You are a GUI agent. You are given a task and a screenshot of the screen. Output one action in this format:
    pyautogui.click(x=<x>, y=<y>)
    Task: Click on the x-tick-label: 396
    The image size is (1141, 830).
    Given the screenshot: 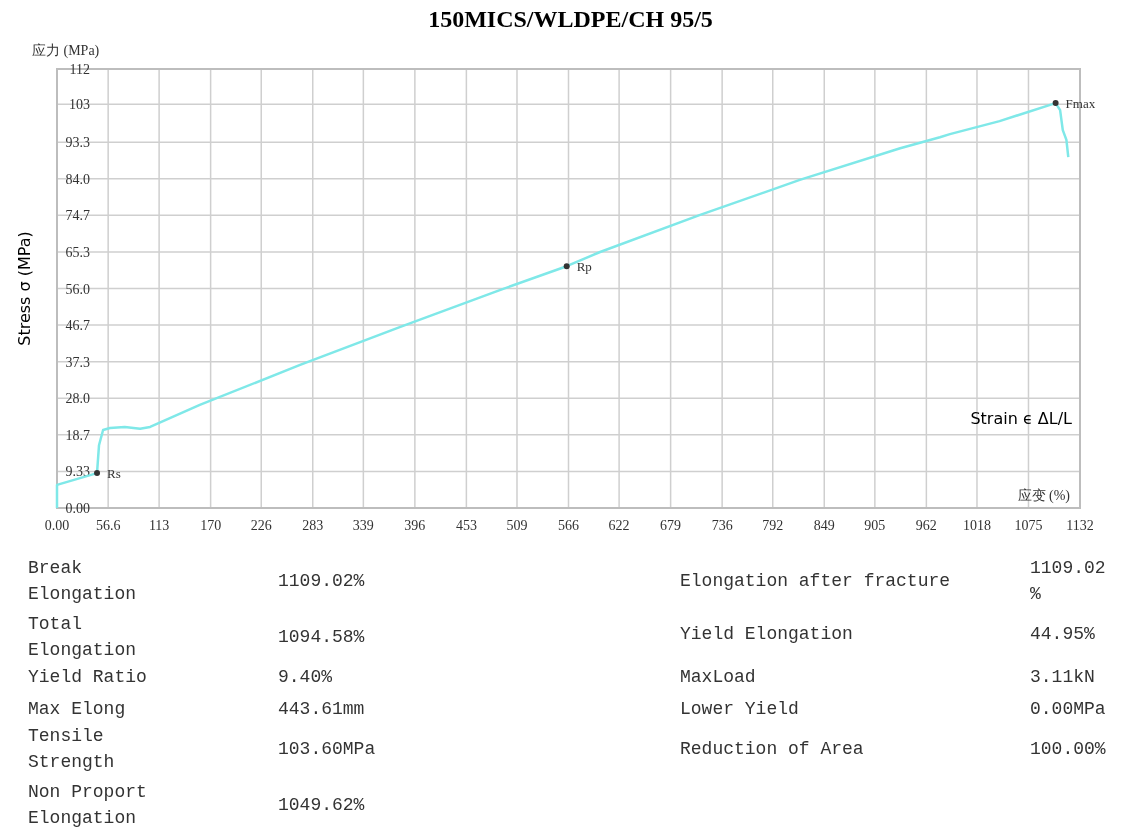 What is the action you would take?
    pyautogui.click(x=415, y=525)
    